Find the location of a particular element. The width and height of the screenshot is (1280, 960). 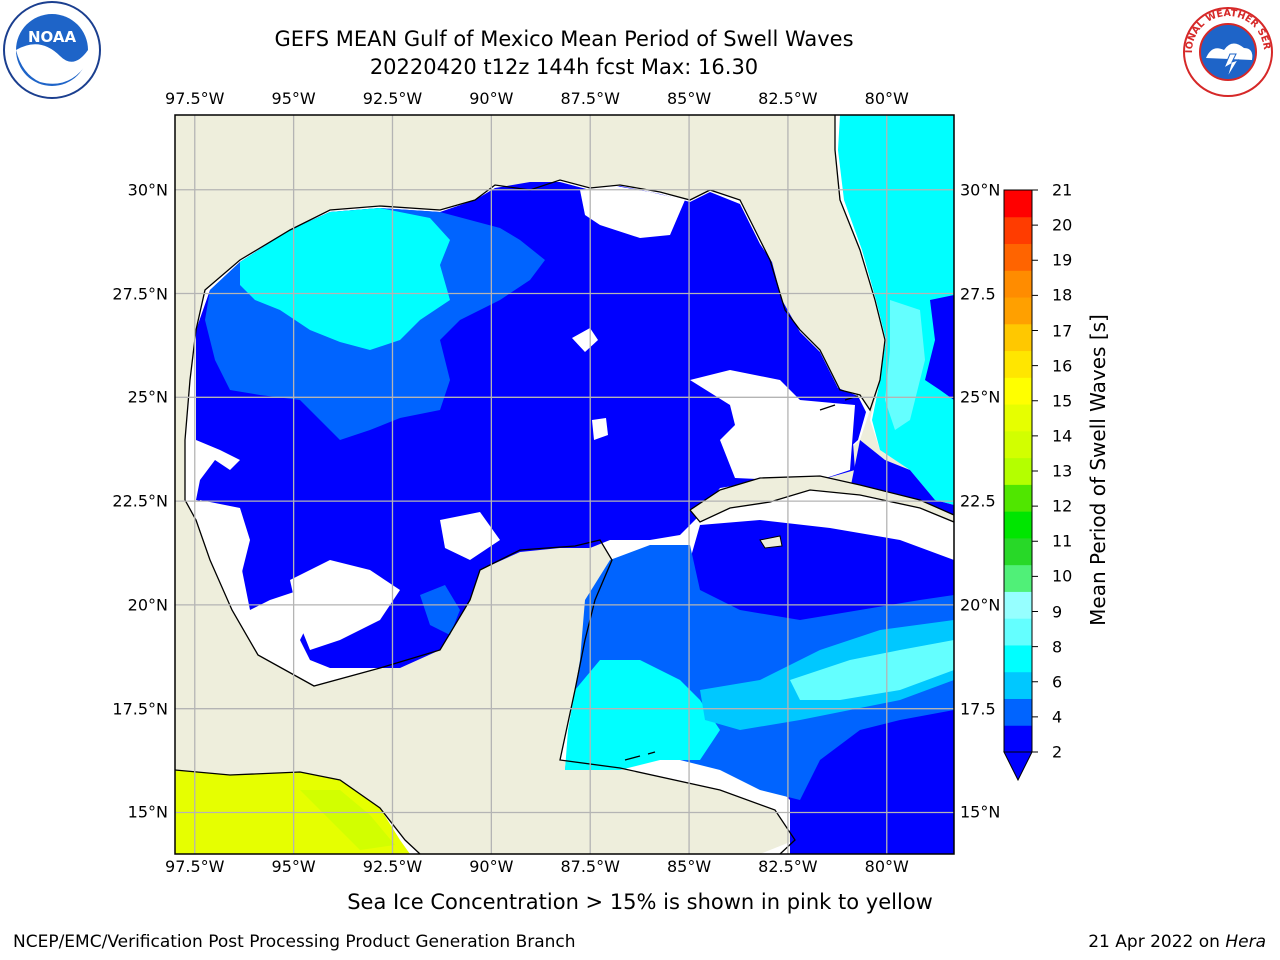

gulf-nodata-w is located at coordinates (225, 556).